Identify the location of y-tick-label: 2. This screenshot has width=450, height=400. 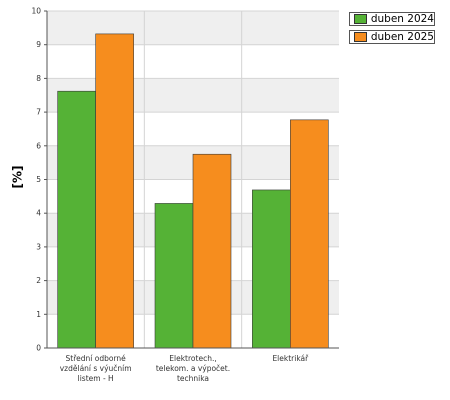
(38, 280).